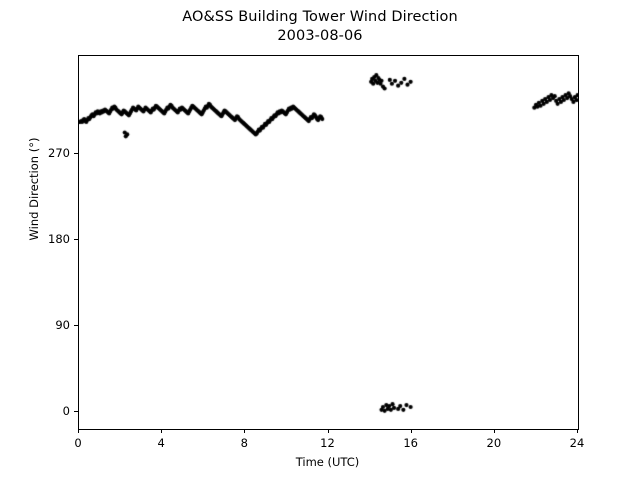  I want to click on chart-title-line1: AO&SS Building Tower Wind Direction, so click(320, 17).